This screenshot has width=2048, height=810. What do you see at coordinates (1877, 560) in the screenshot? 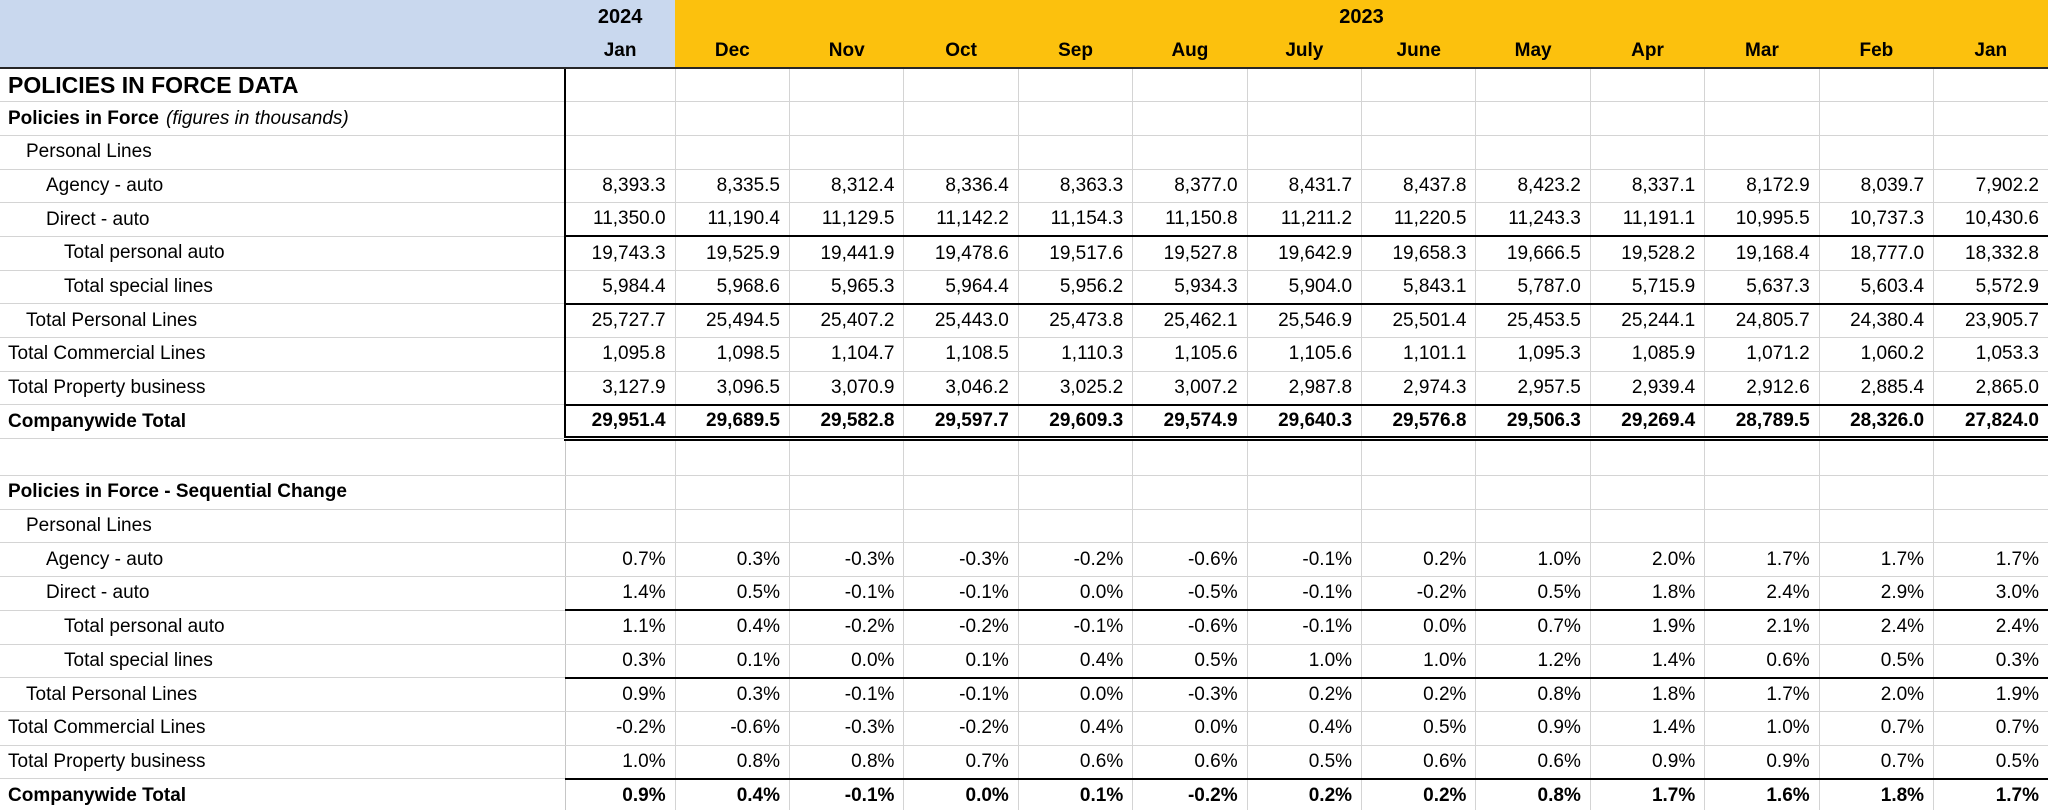
I see `value-cell: 1.7%` at bounding box center [1877, 560].